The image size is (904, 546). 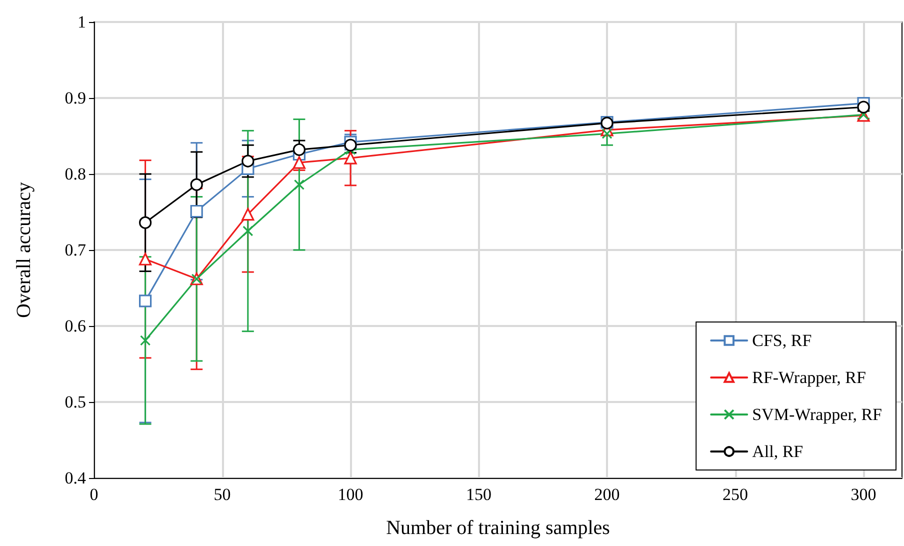 What do you see at coordinates (817, 414) in the screenshot?
I see `legend-label: SVM-Wrapper, RF` at bounding box center [817, 414].